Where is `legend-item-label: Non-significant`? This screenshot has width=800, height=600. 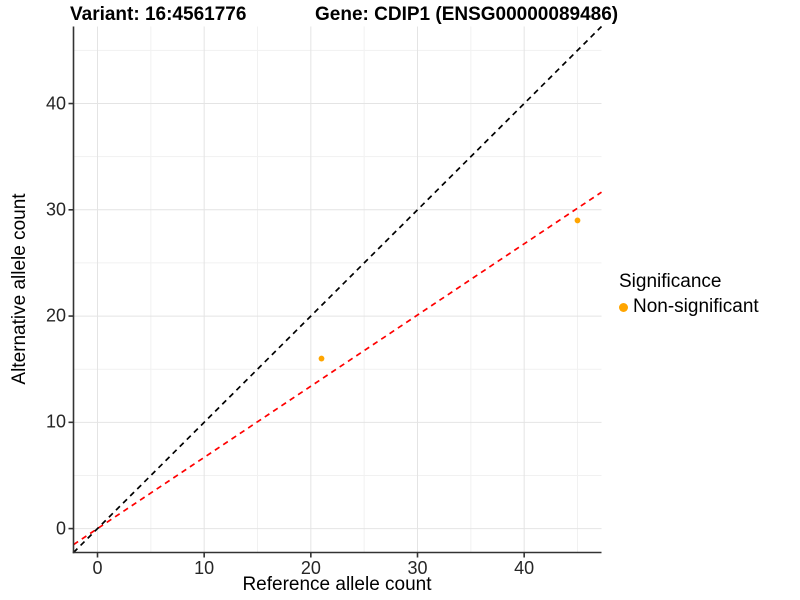
legend-item-label: Non-significant is located at coordinates (696, 306).